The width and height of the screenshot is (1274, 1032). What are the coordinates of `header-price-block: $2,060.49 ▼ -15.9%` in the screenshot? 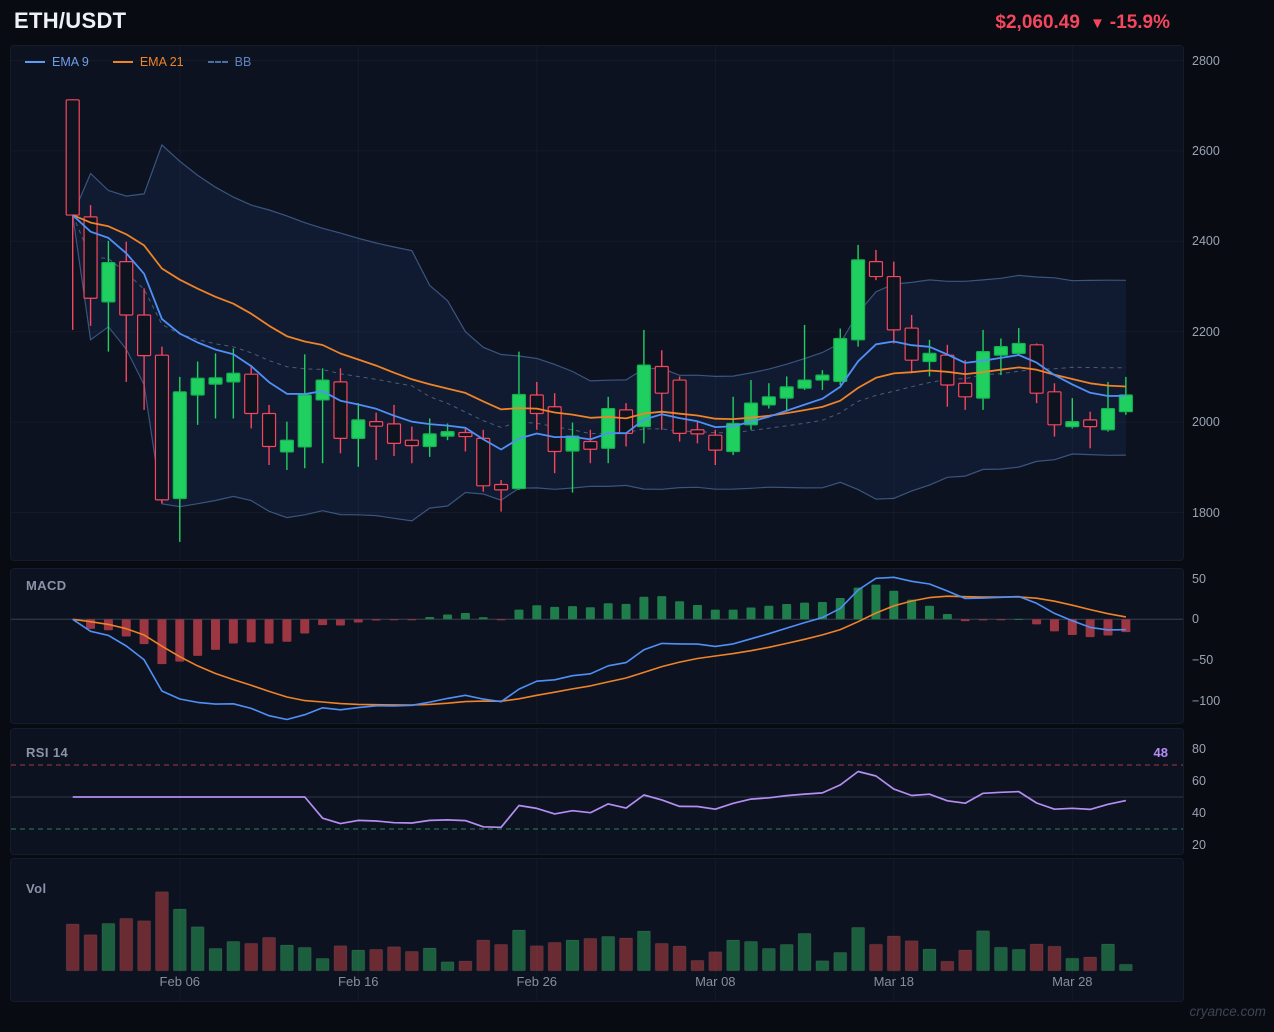 It's located at (1082, 23).